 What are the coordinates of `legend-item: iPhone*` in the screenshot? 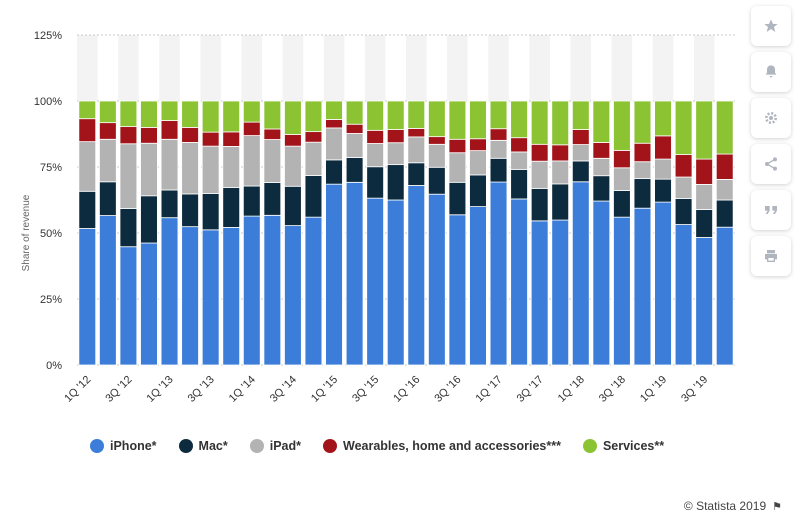 It's located at (123, 446).